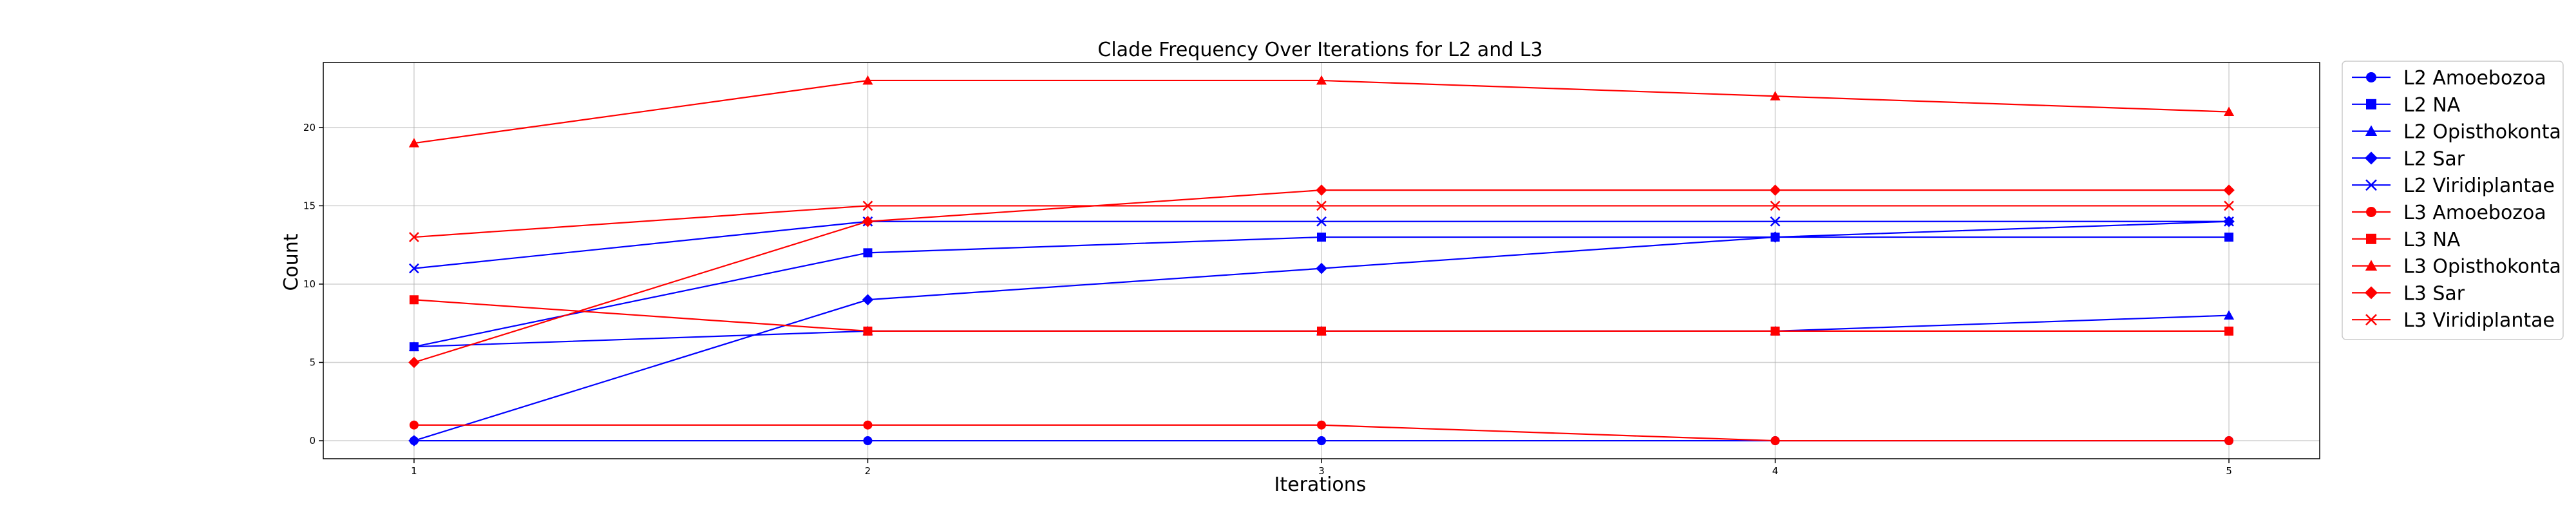  I want to click on legend-item-l3-viridiplantae: L3 Viridiplantae, so click(2454, 320).